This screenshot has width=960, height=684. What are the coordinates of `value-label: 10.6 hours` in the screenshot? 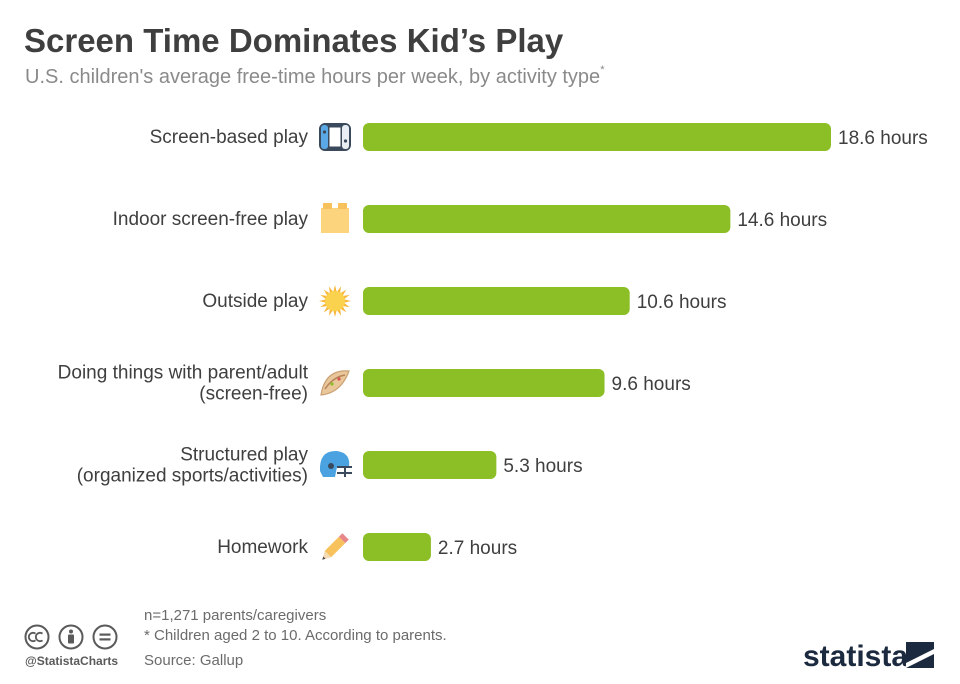 It's located at (682, 302).